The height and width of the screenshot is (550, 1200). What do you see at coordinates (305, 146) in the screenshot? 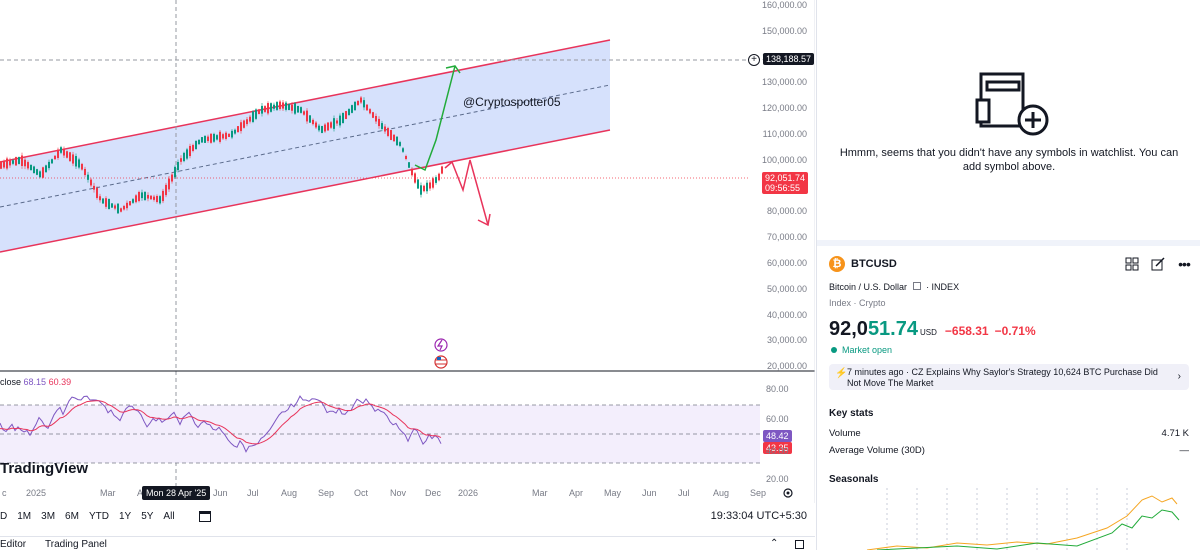
I see `channel-mid-line` at bounding box center [305, 146].